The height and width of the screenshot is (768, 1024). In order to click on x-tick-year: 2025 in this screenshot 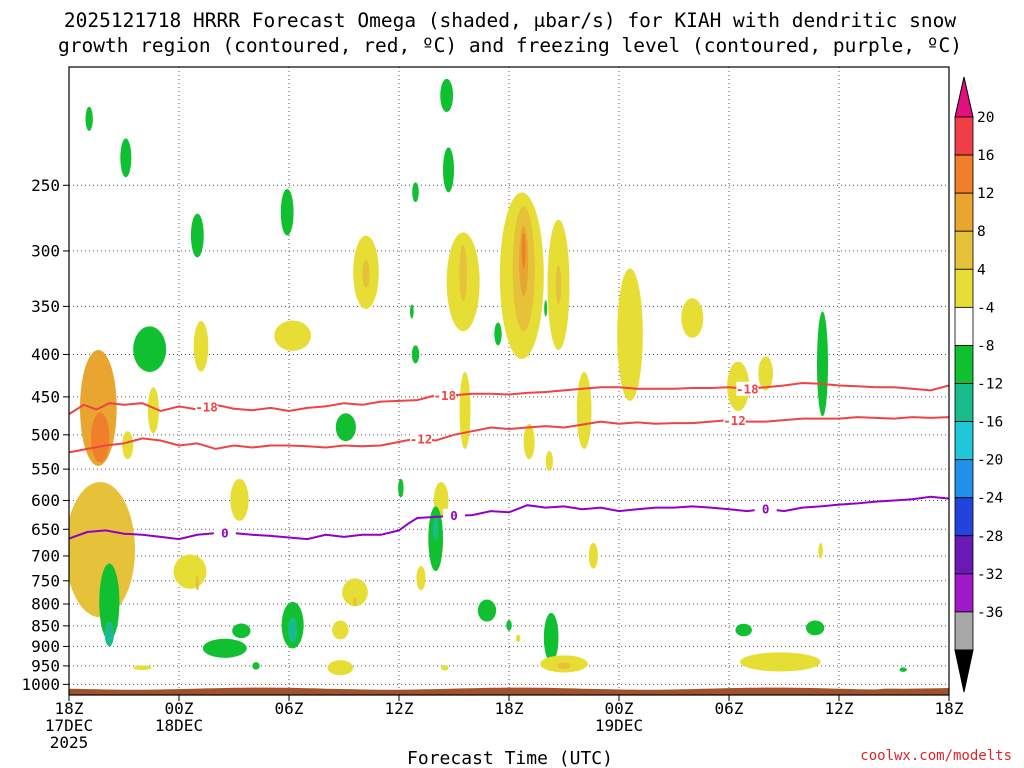, I will do `click(69, 742)`.